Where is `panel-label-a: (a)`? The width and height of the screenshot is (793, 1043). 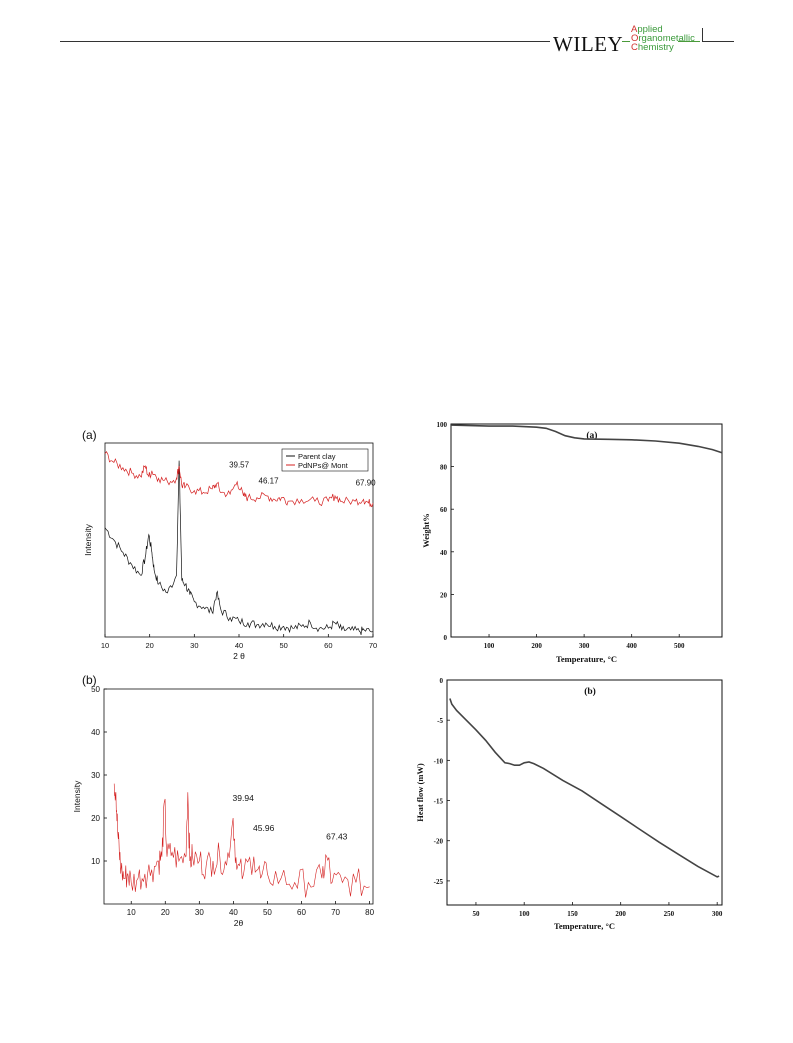 panel-label-a: (a) is located at coordinates (89, 435).